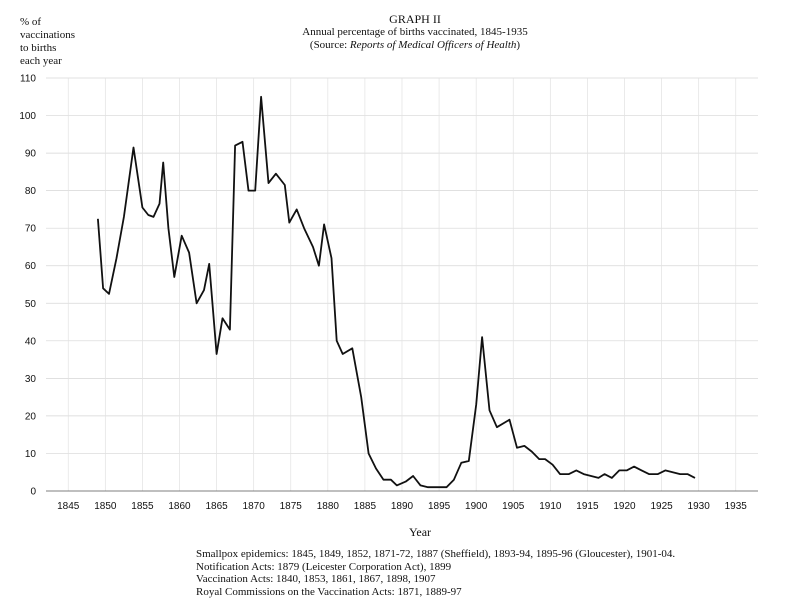  I want to click on y-axis-label-line: % of, so click(31, 22).